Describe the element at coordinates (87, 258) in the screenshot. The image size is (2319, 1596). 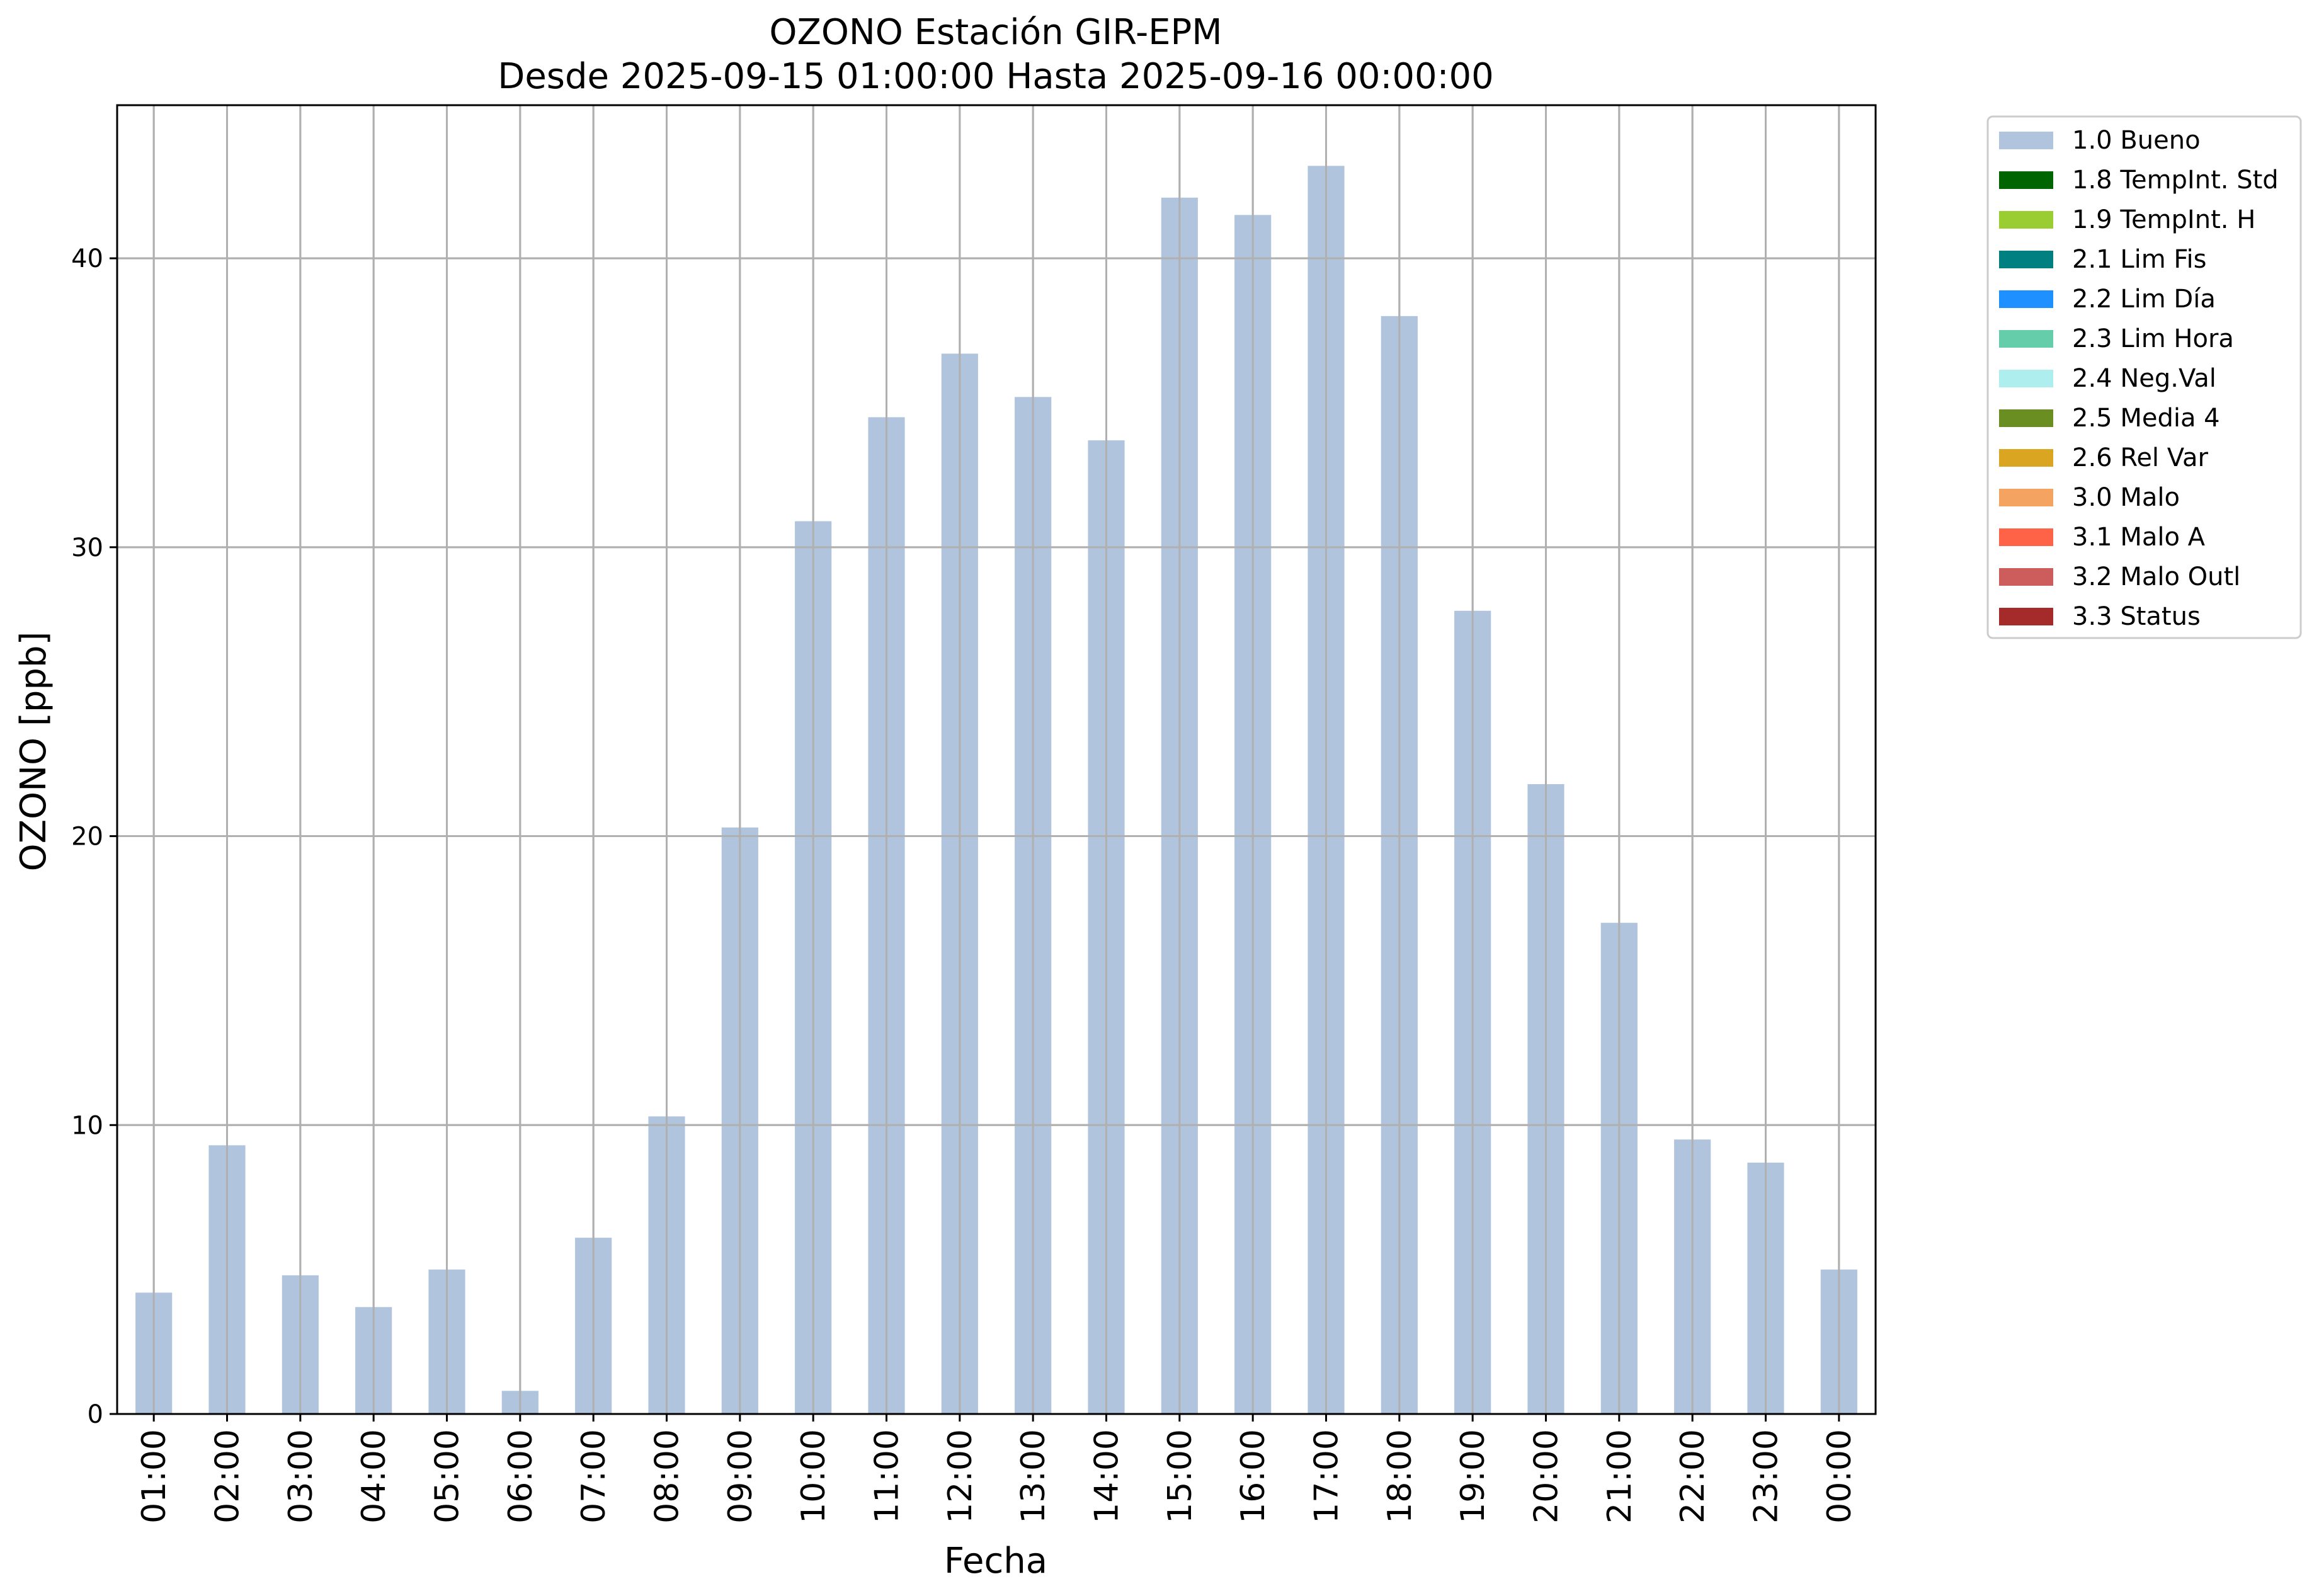
I see `y-tick-label: 40` at that location.